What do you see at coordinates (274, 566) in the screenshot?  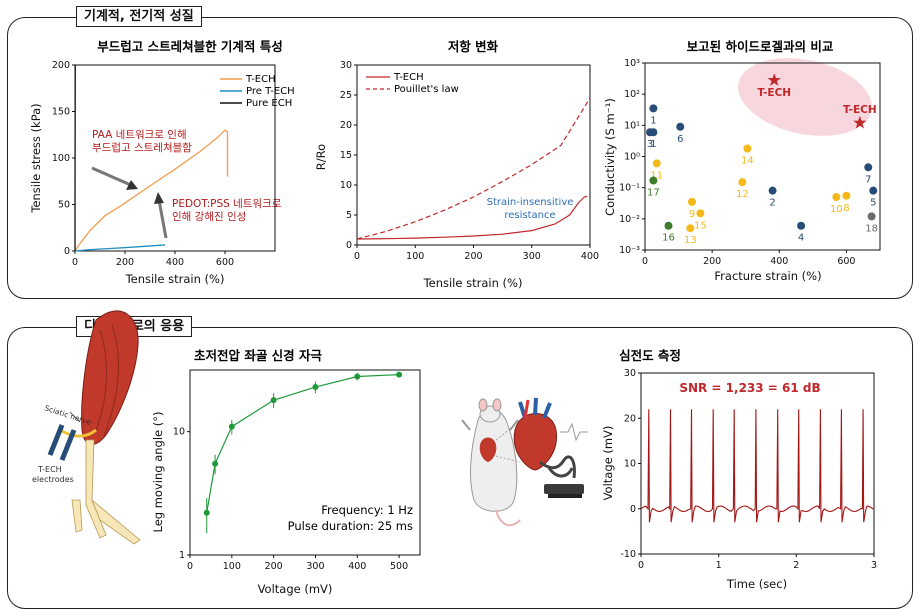 I see `chart4-xtick-label-2: 200` at bounding box center [274, 566].